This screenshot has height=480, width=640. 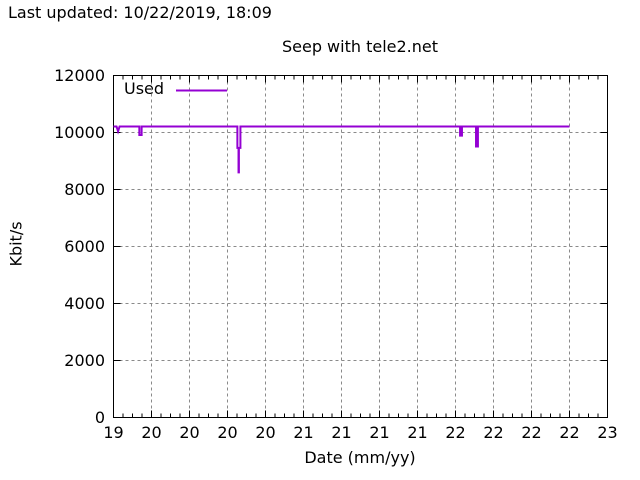 What do you see at coordinates (79, 132) in the screenshot?
I see `y-tick-label: 10000` at bounding box center [79, 132].